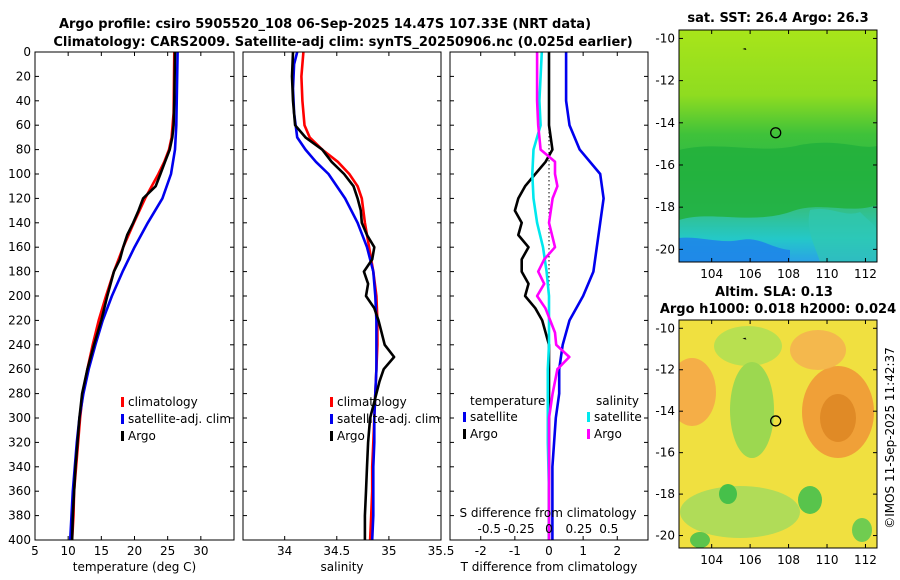  Describe the element at coordinates (752, 410) in the screenshot. I see `sla-green-center` at that location.